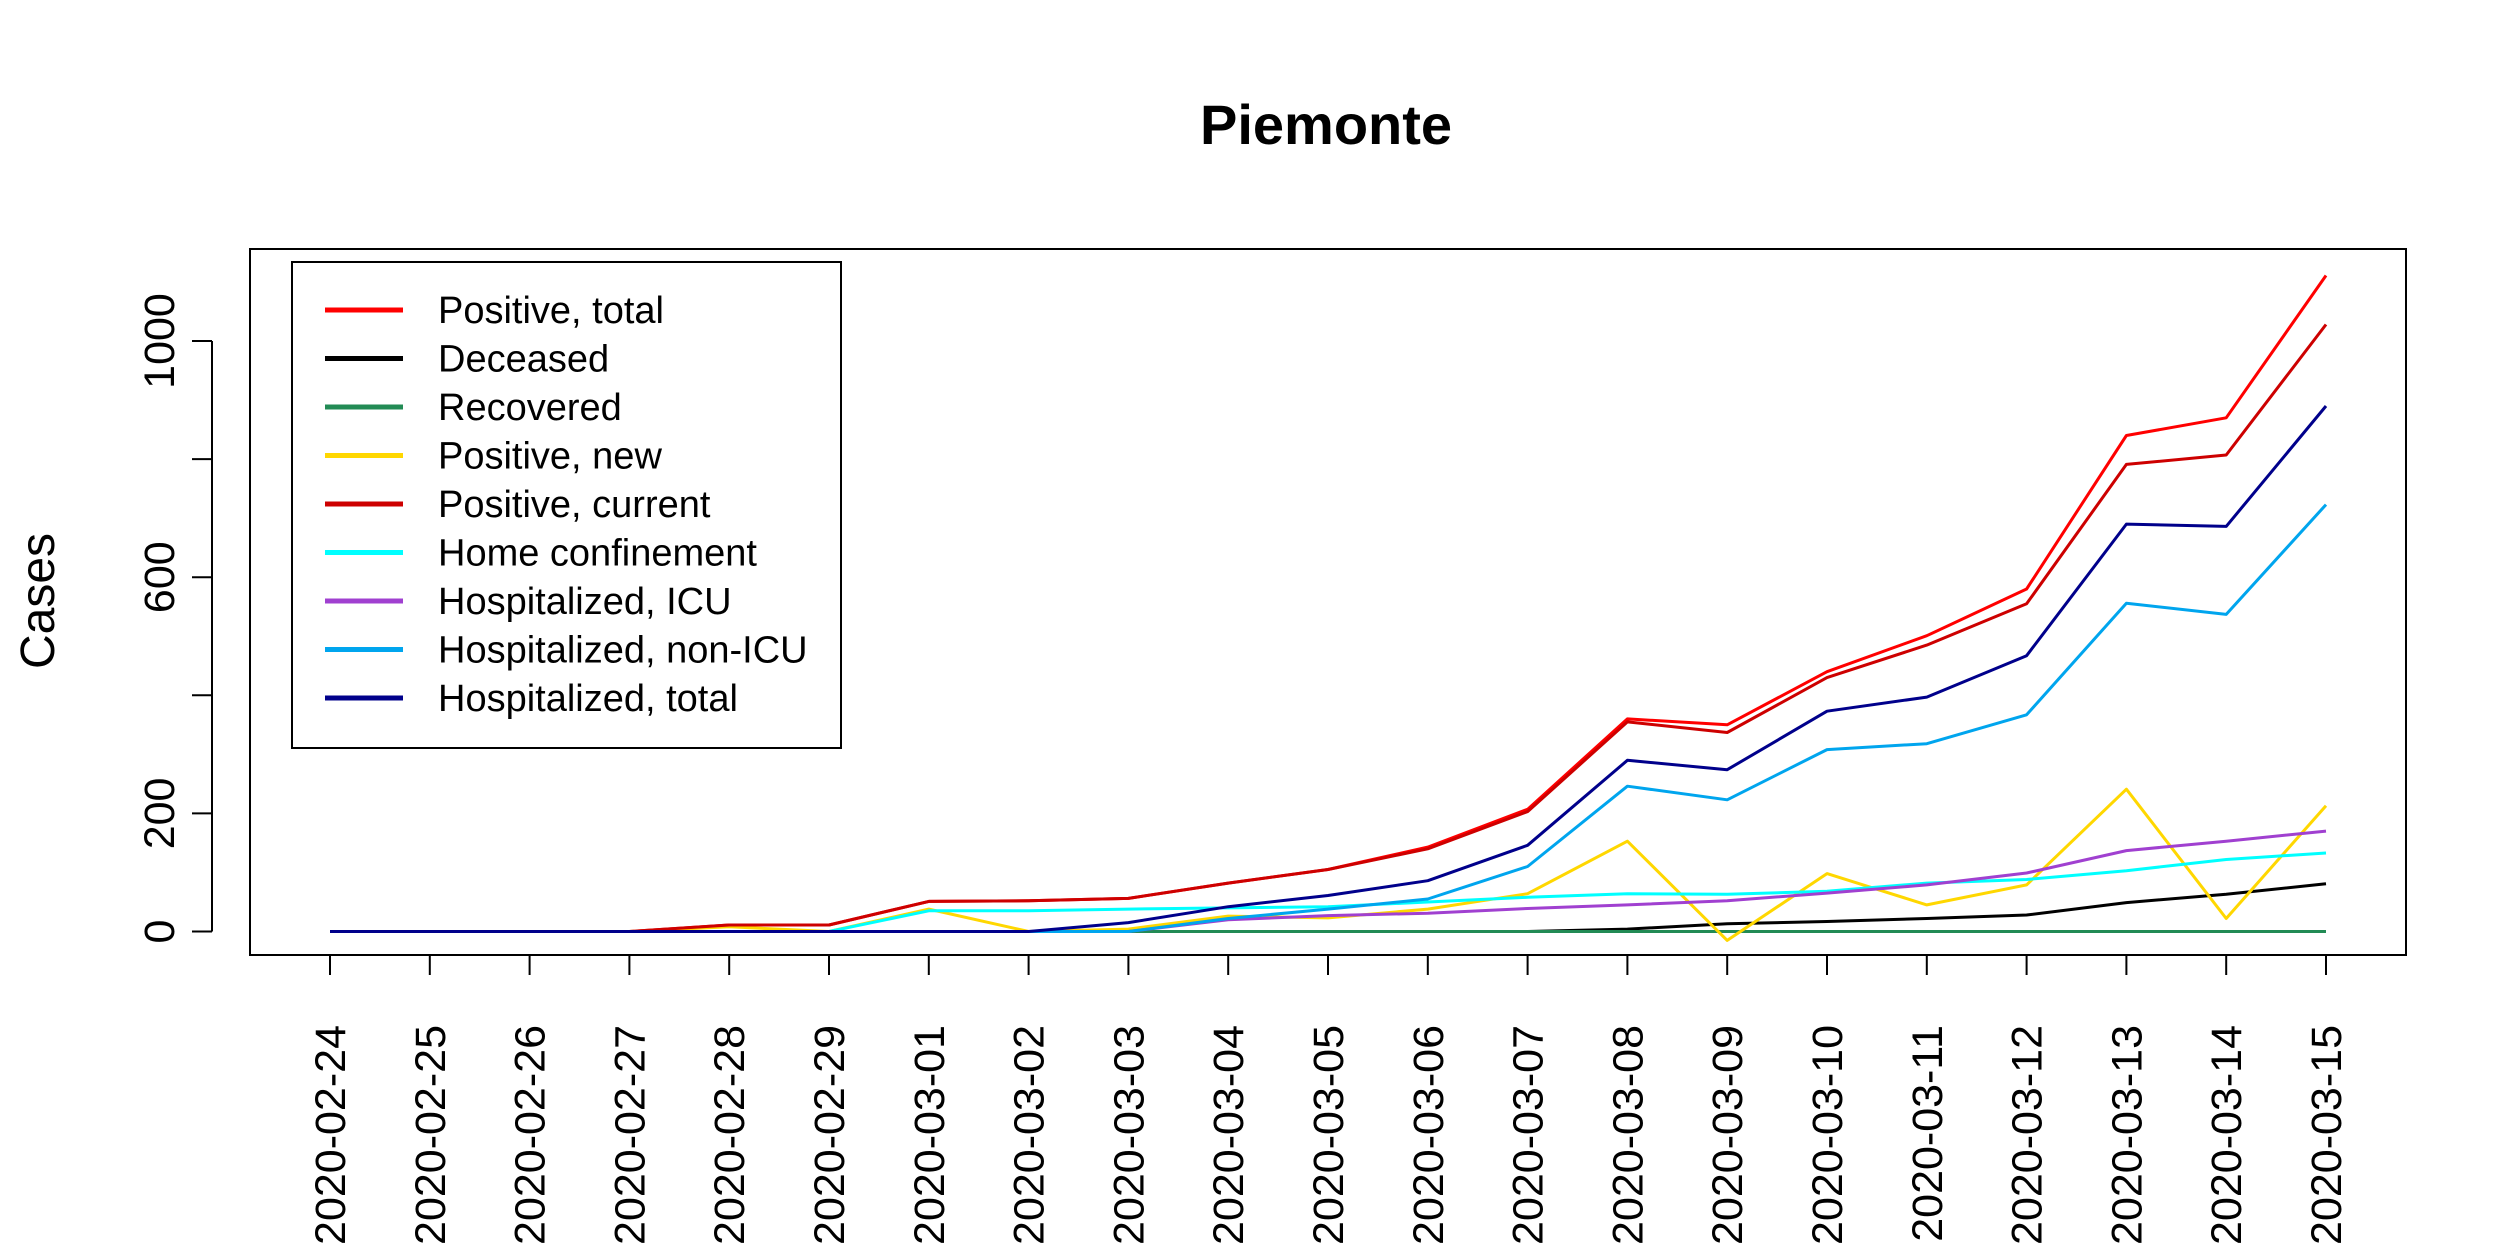  Describe the element at coordinates (1628, 1135) in the screenshot. I see `x-tick-label: 2020-03-08` at that location.